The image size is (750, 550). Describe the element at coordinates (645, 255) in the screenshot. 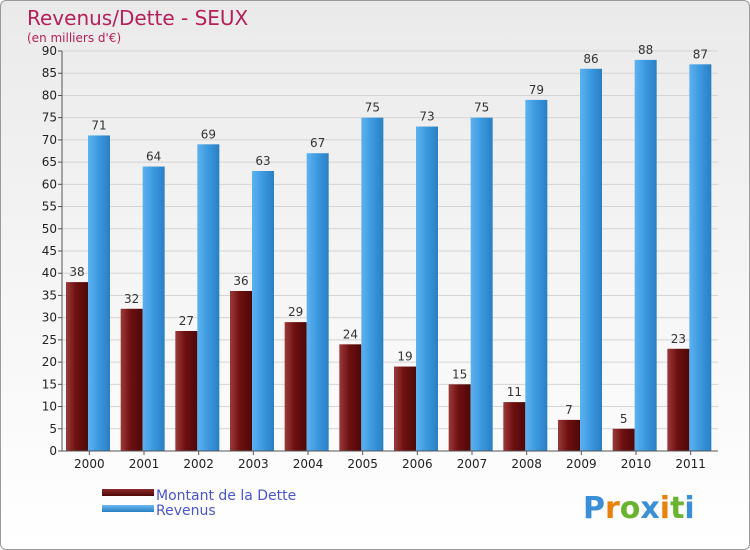

I see `bar-revenus-2010` at that location.